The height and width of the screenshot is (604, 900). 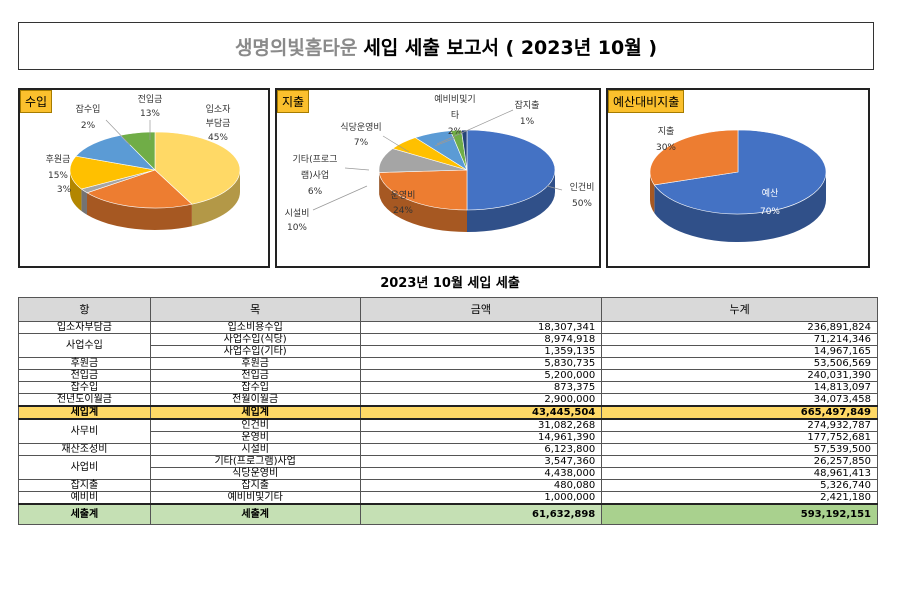 What do you see at coordinates (511, 201) in the screenshot?
I see `pie-side-인건비` at bounding box center [511, 201].